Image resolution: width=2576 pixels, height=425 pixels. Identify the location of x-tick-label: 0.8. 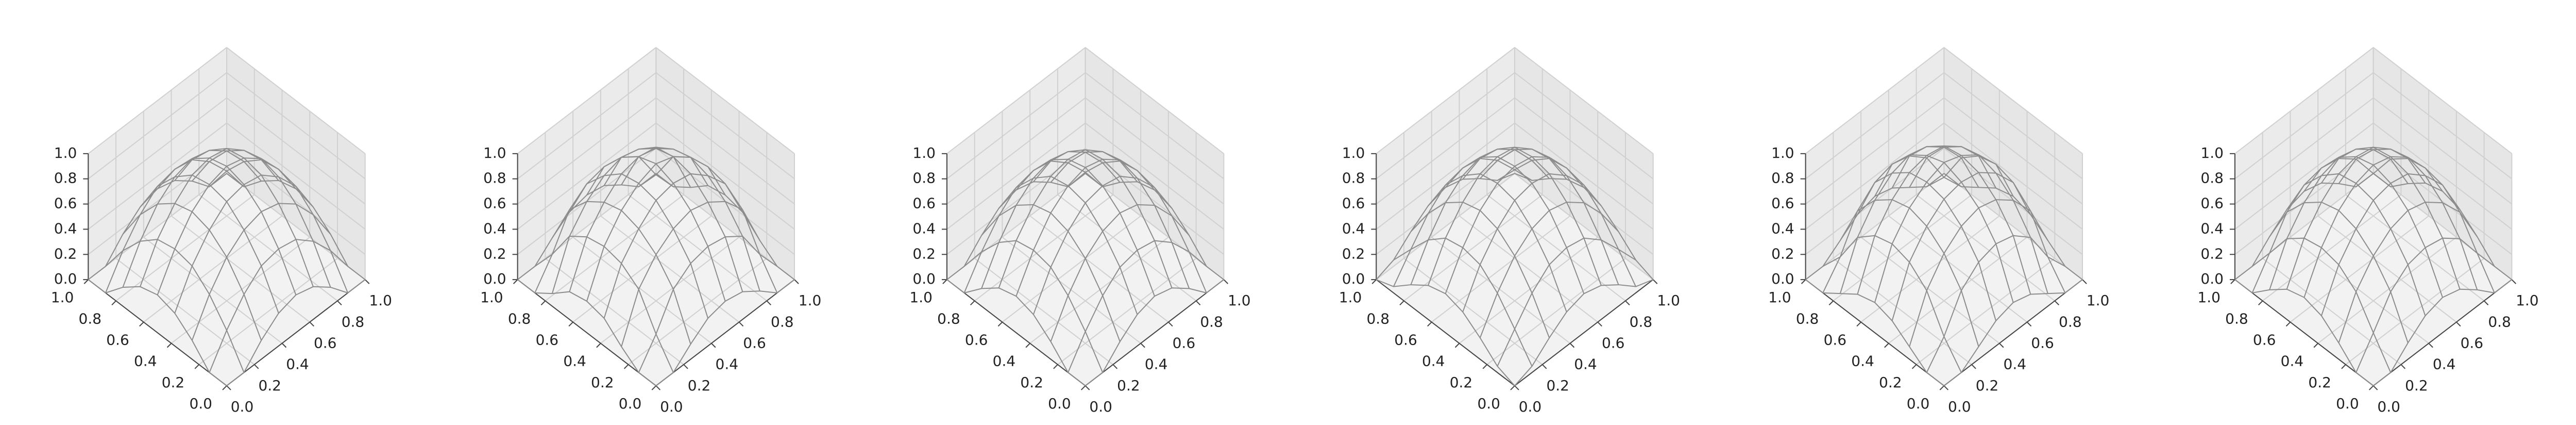
(353, 321).